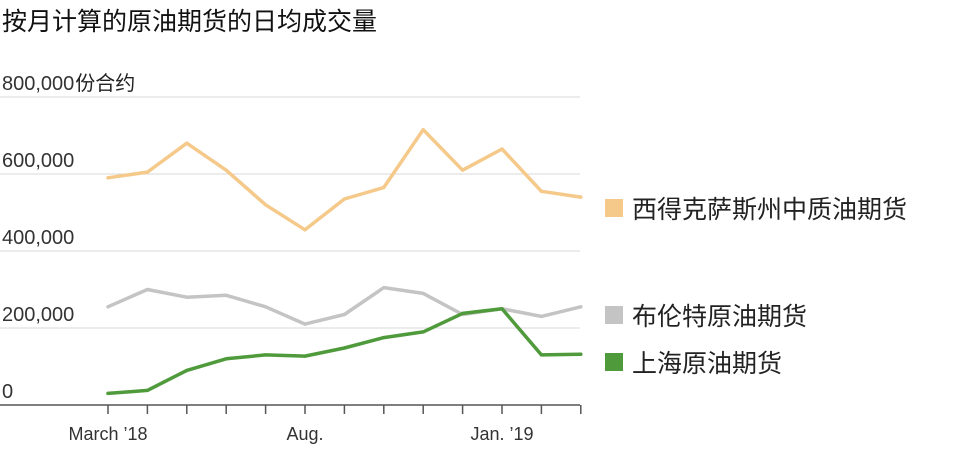  Describe the element at coordinates (720, 316) in the screenshot. I see `legend-label: 布伦特原油期货` at that location.